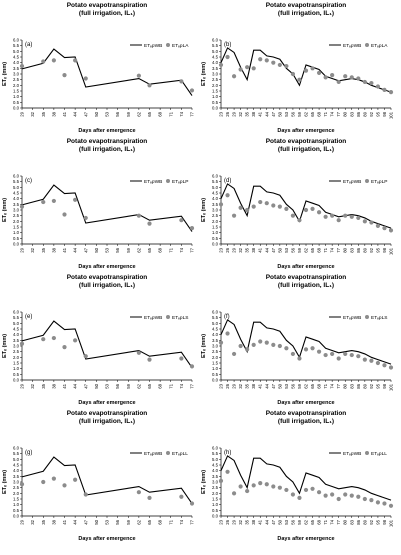 This screenshot has width=401, height=555. What do you see at coordinates (338, 385) in the screenshot?
I see `x-tick-label: 77` at bounding box center [338, 385].